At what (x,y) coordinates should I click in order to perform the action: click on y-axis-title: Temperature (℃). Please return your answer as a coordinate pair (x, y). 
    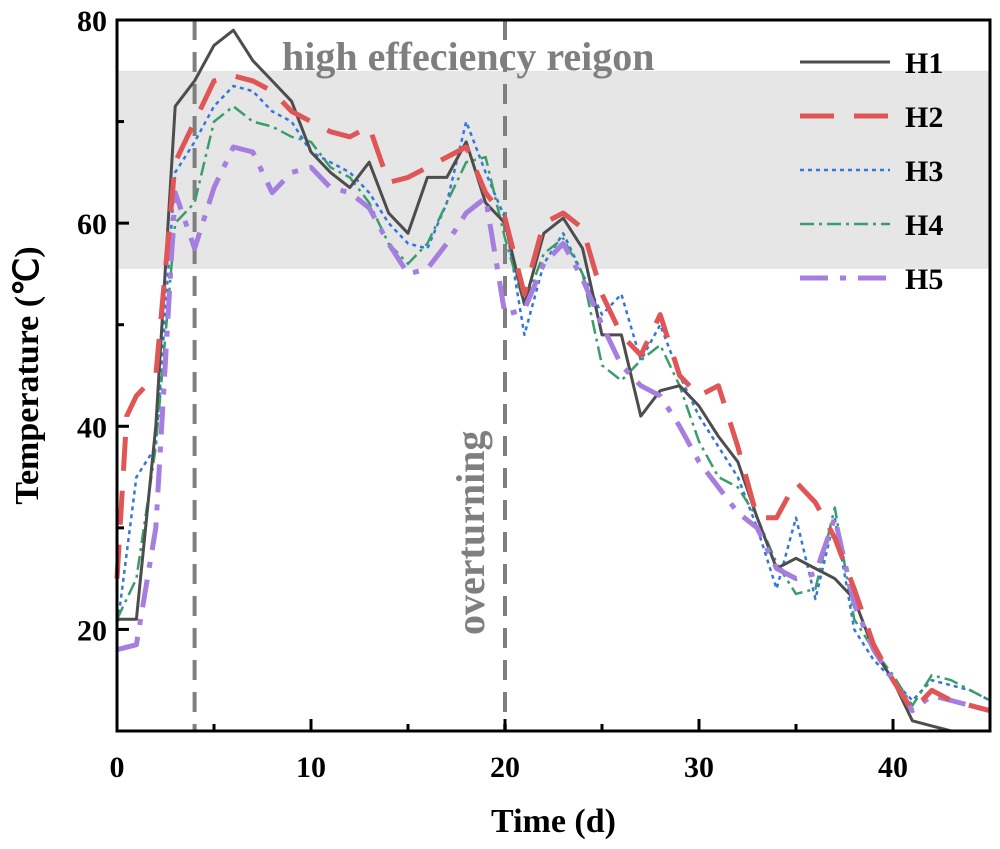
    Looking at the image, I should click on (27, 375).